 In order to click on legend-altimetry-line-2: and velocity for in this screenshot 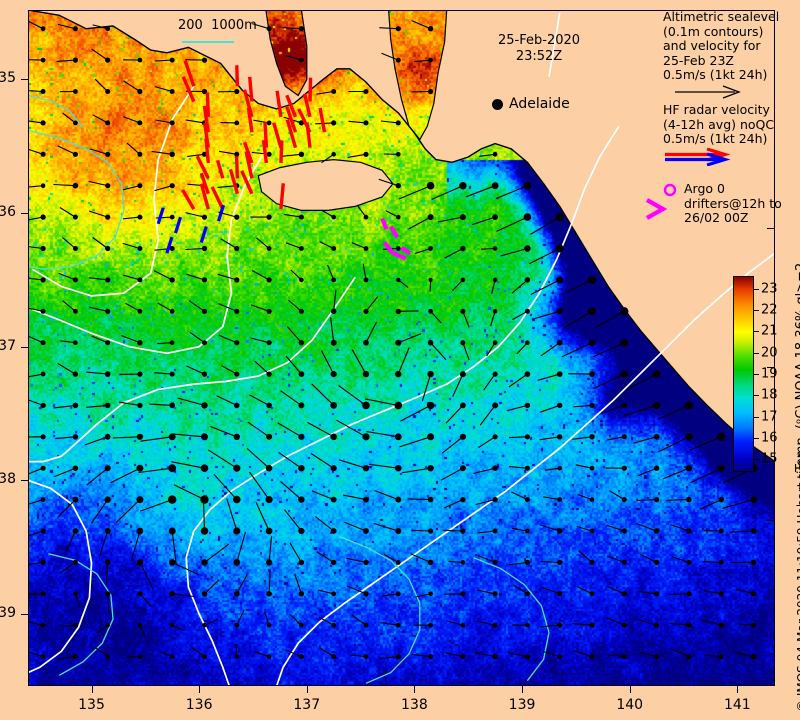, I will do `click(712, 46)`.